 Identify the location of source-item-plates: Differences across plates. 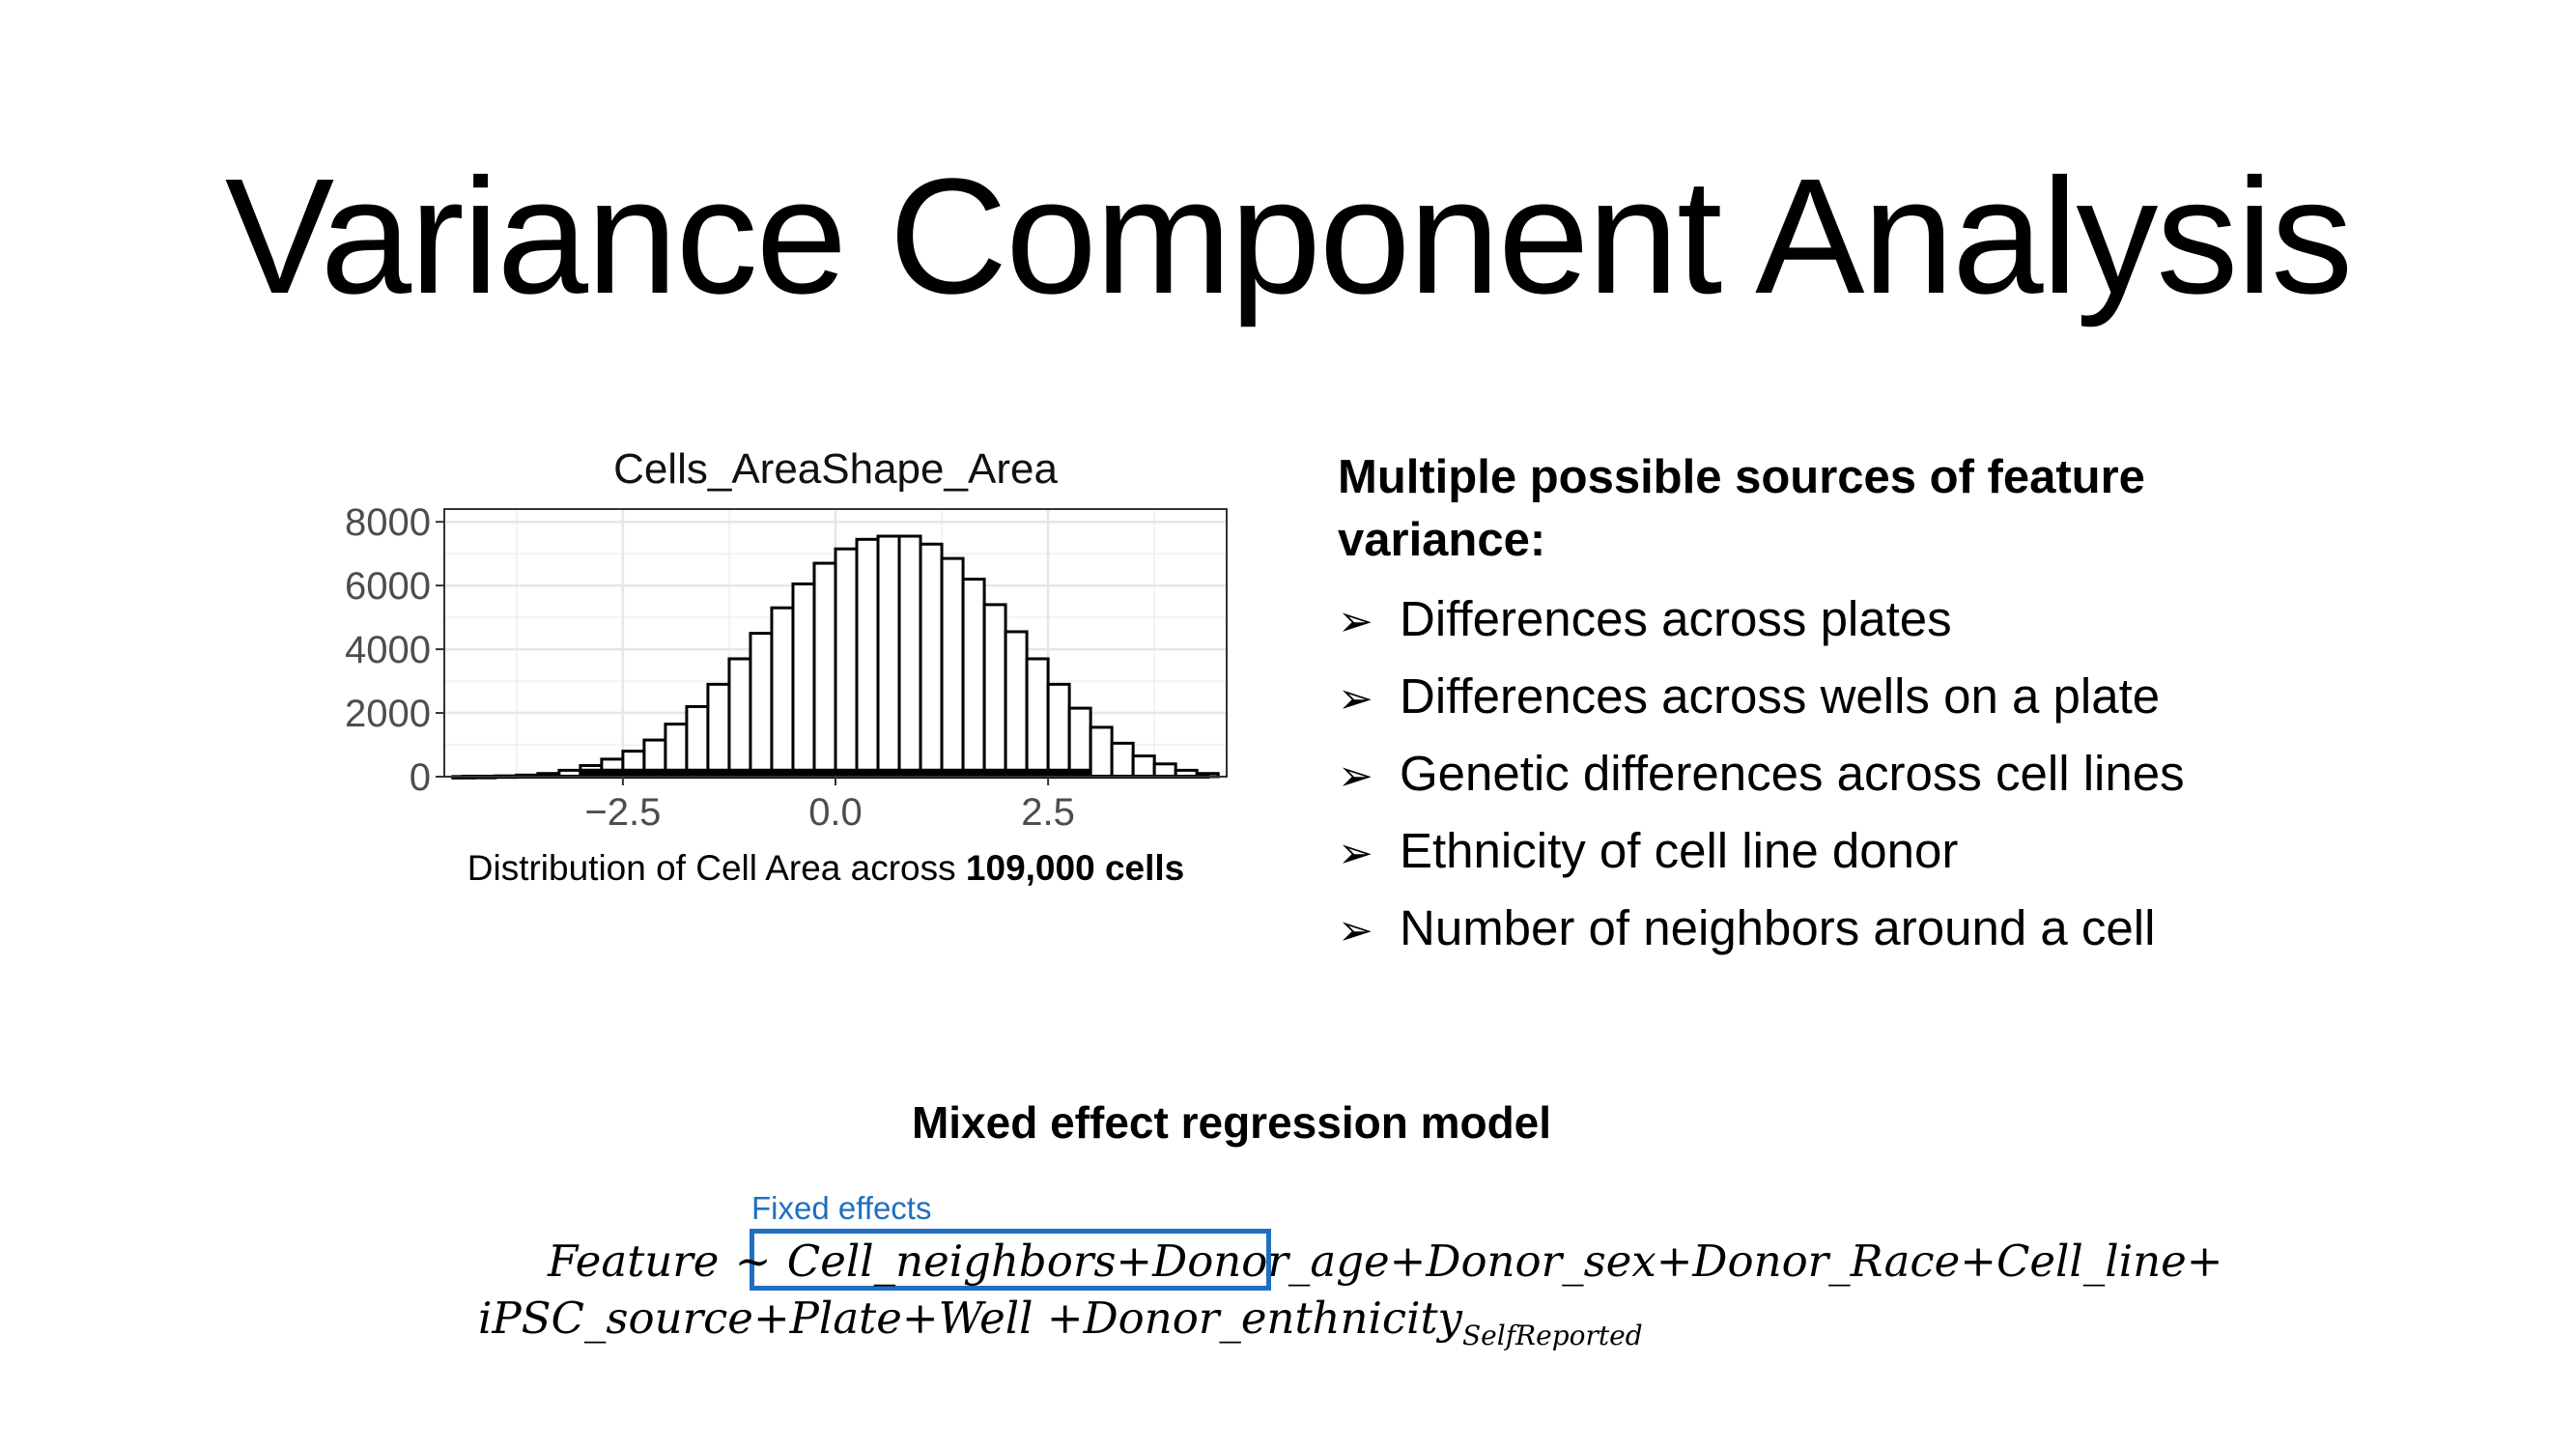
(1676, 618).